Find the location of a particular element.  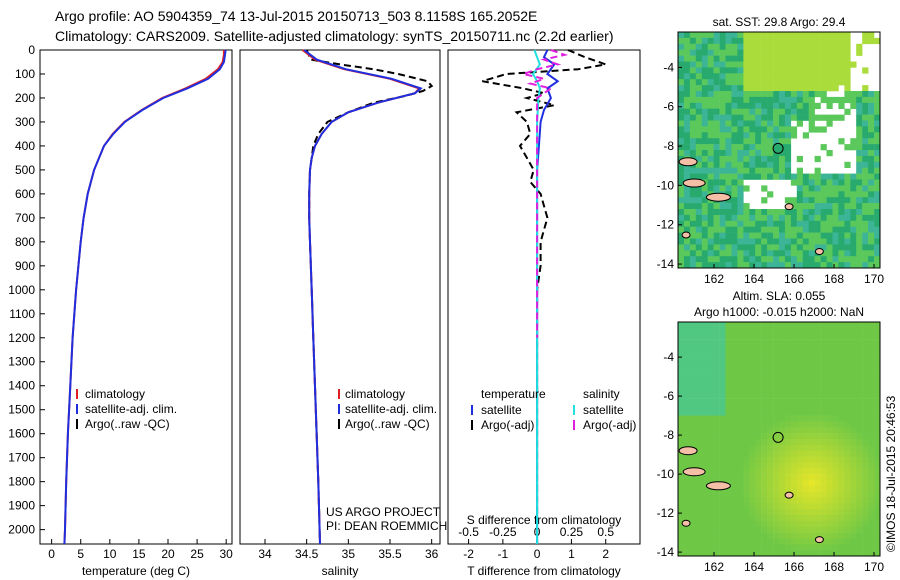

legend-entry: Argo(..raw -QC) is located at coordinates (127, 424).